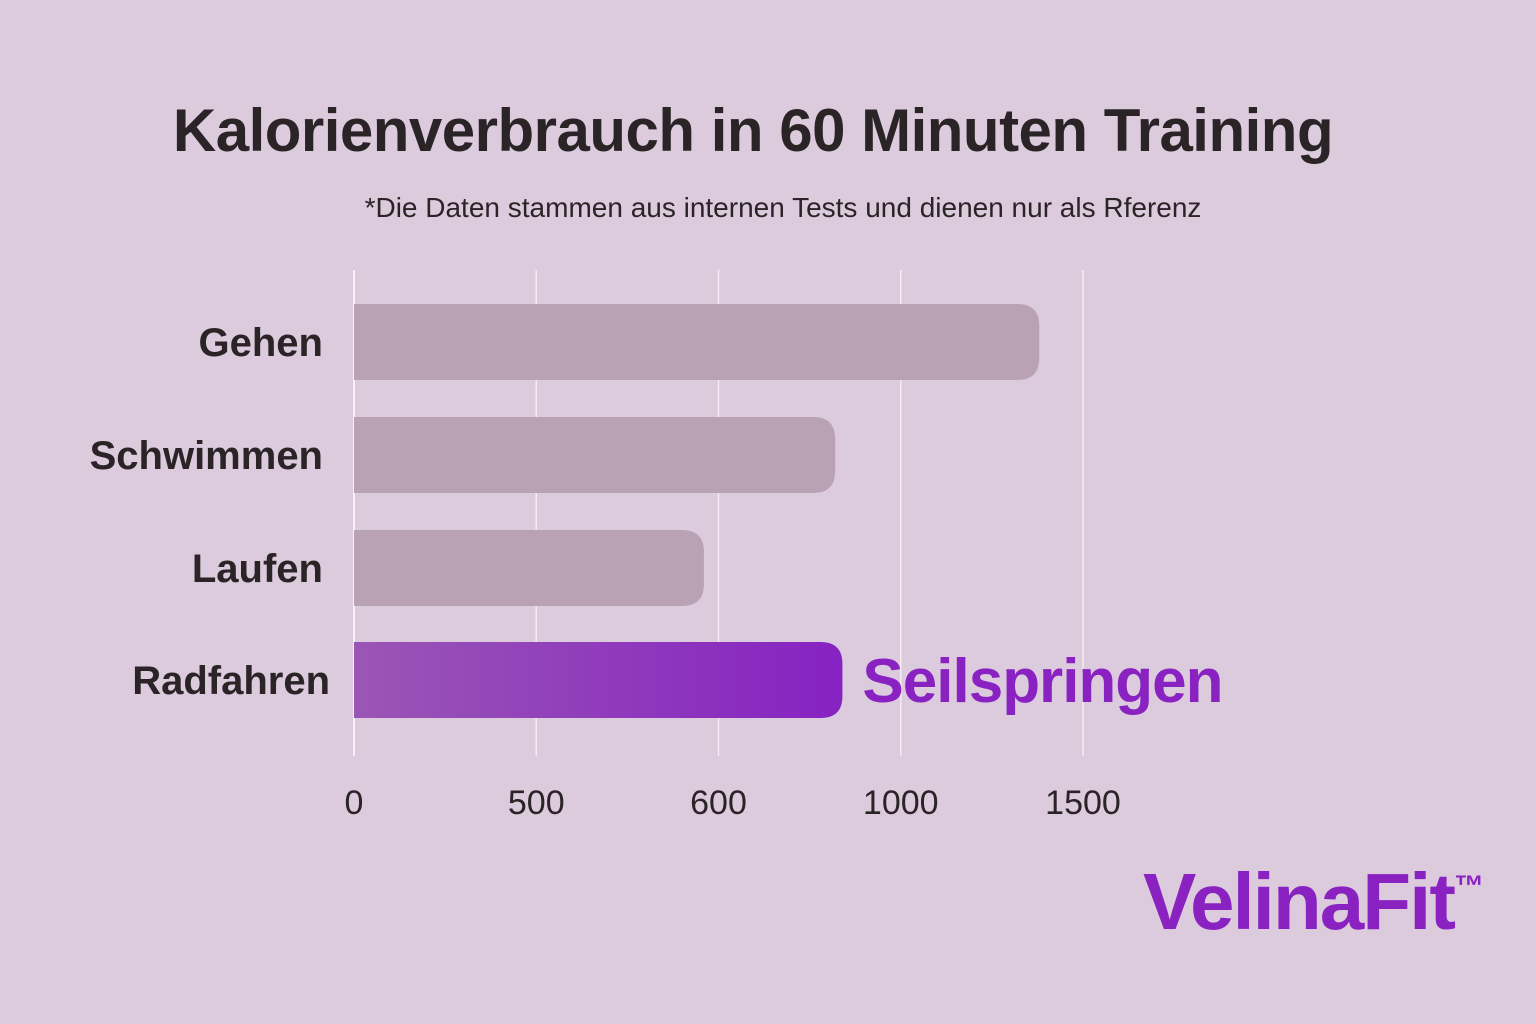 This screenshot has width=1536, height=1024. What do you see at coordinates (206, 456) in the screenshot?
I see `category-label-schwimmen: Schwimmen` at bounding box center [206, 456].